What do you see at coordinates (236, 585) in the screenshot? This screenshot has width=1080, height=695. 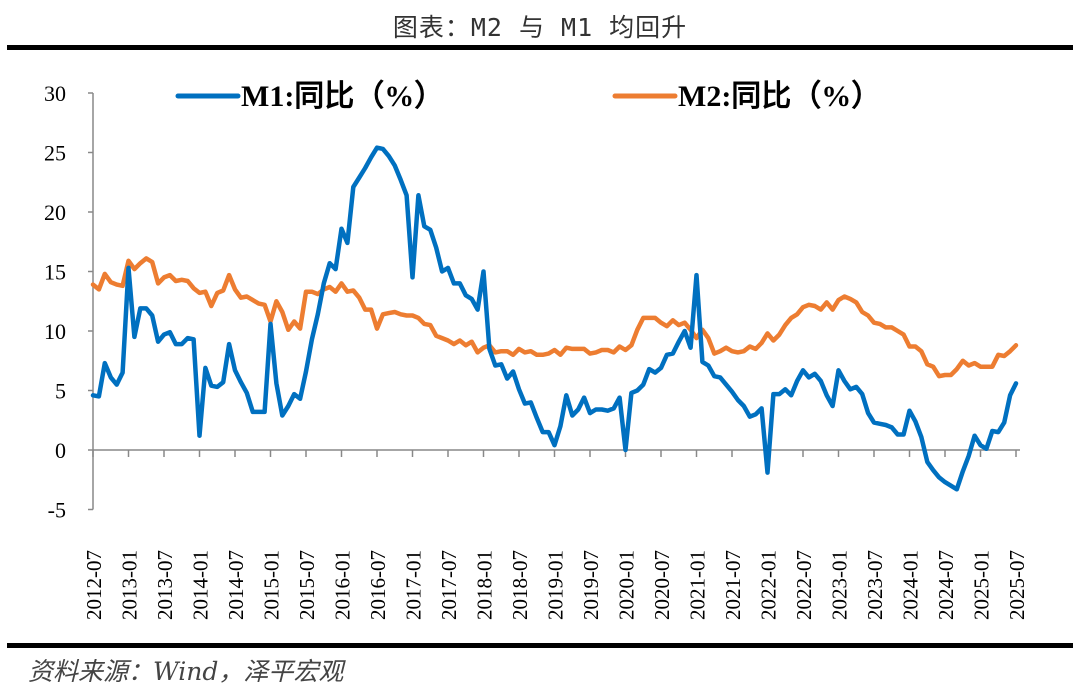 I see `x-tick-label: 2014-07` at bounding box center [236, 585].